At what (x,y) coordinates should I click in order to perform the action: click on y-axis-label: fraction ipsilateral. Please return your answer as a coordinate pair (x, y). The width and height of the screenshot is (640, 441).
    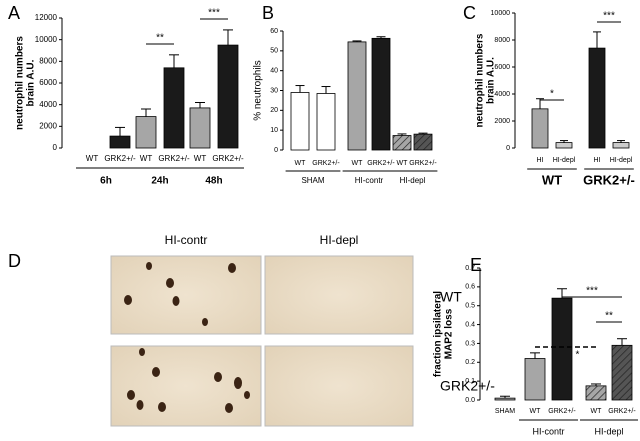
    Looking at the image, I should click on (438, 334).